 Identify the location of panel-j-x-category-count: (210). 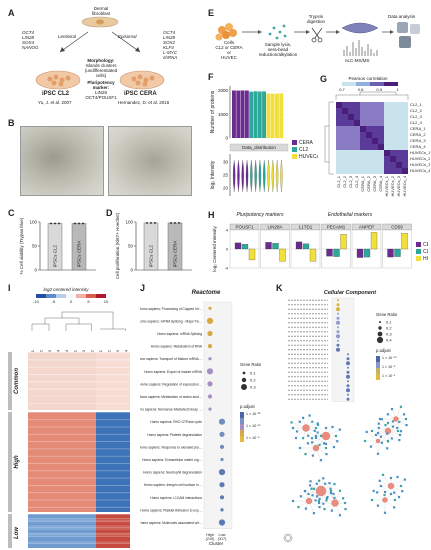
(211, 539).